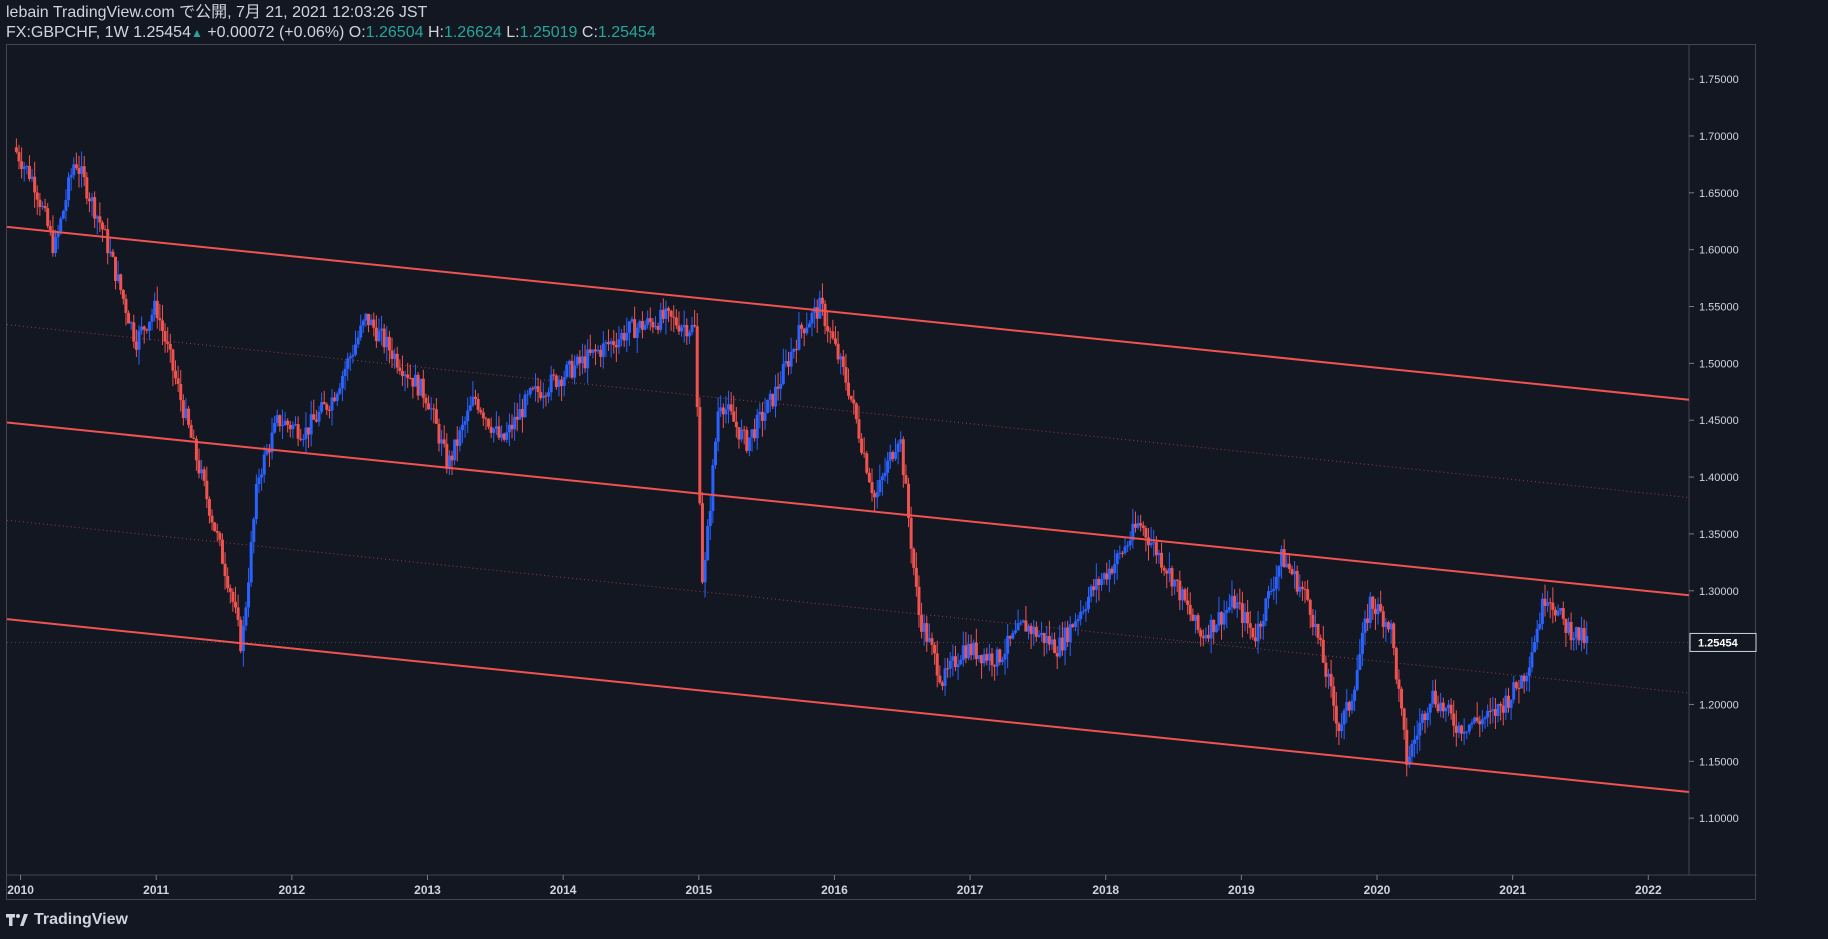 This screenshot has width=1828, height=939. What do you see at coordinates (276, 32) in the screenshot?
I see `change-value: +0.00072 (+0.06%)` at bounding box center [276, 32].